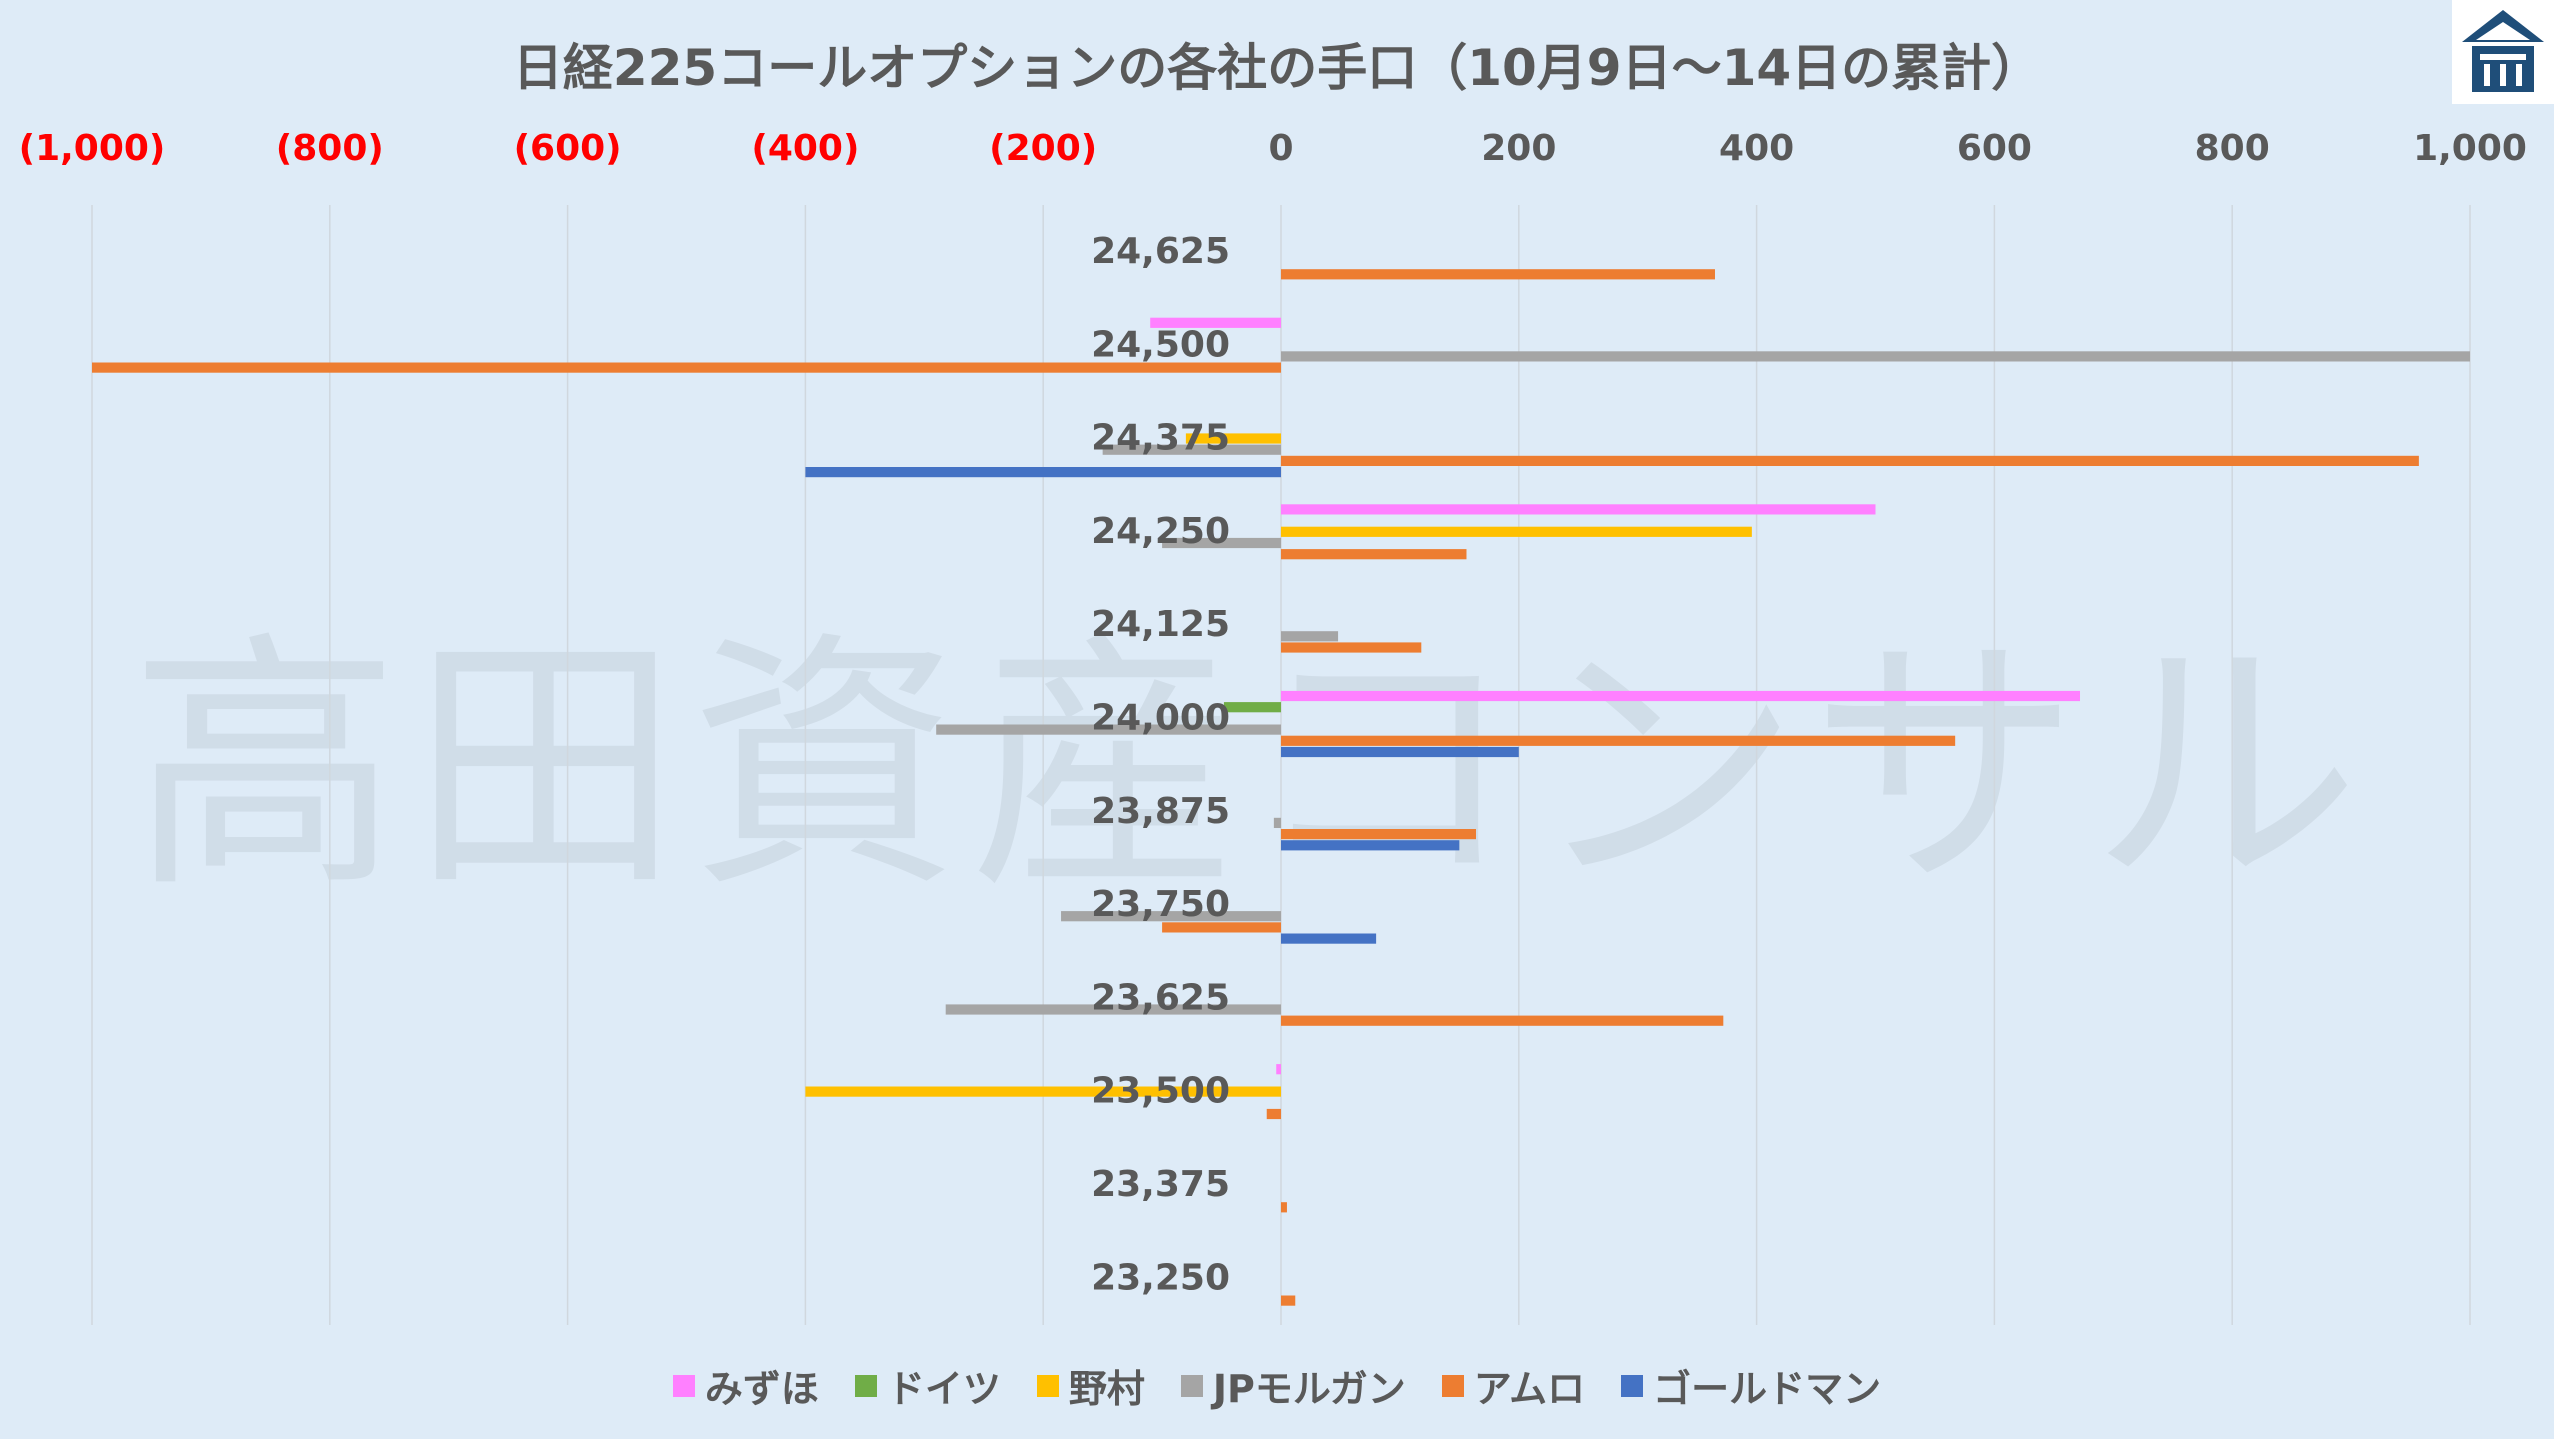 The image size is (2554, 1439). I want to click on legend-item: 野村, so click(1090, 1385).